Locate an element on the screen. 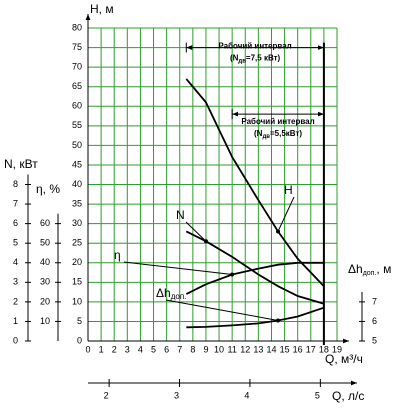  note-part: =7,5 кВт) is located at coordinates (263, 58).